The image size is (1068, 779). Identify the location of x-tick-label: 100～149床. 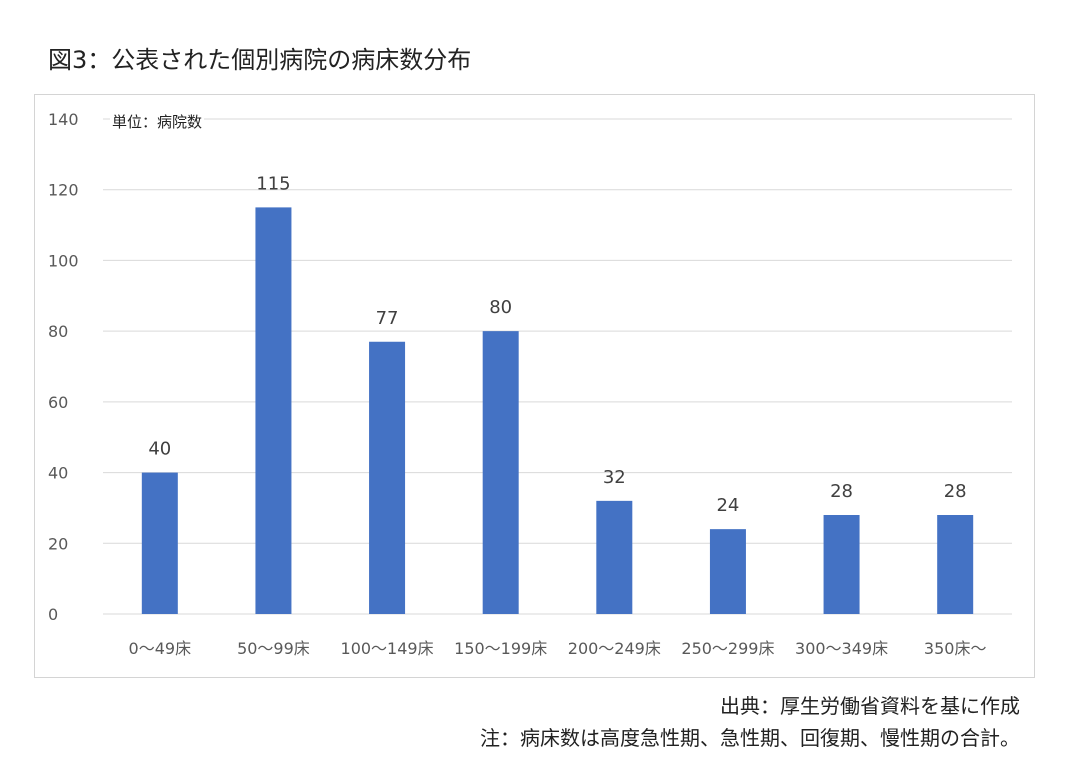
(387, 648).